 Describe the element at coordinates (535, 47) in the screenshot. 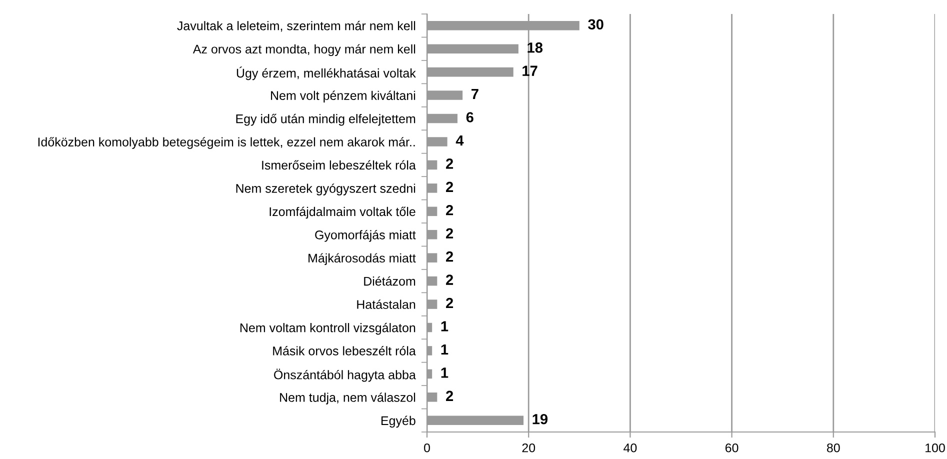

I see `data-label: 18` at that location.